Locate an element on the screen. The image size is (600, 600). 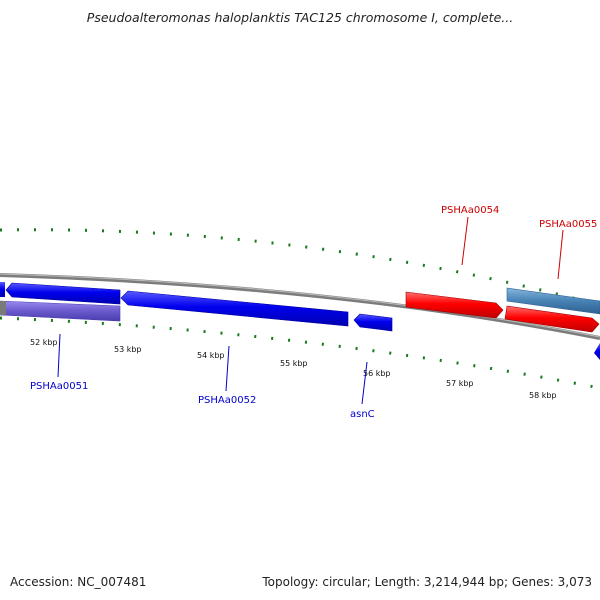
gene-label-PSHAa0052: PSHAa0052 is located at coordinates (227, 400).